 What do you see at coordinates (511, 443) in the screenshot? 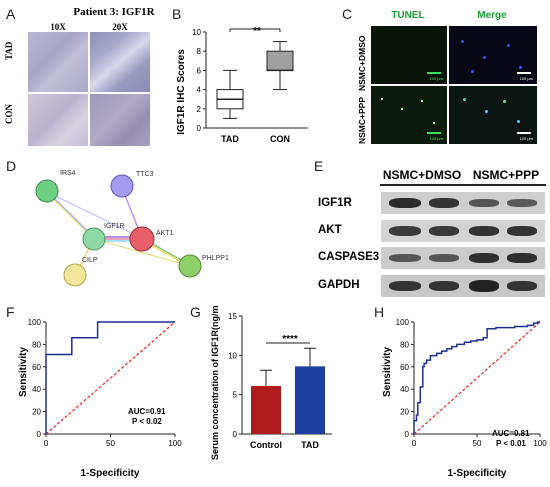
I see `panel-h-p: P < 0.01` at bounding box center [511, 443].